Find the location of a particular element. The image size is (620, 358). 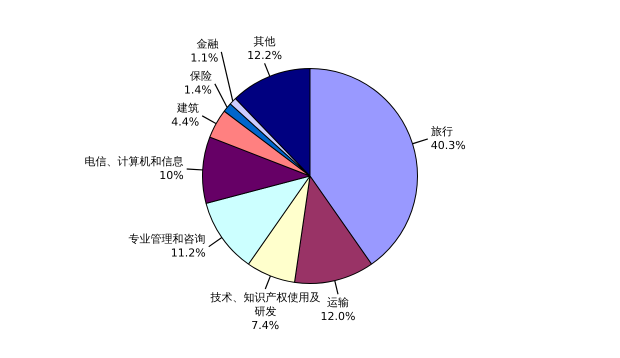

slice-label: 金融 is located at coordinates (207, 44).